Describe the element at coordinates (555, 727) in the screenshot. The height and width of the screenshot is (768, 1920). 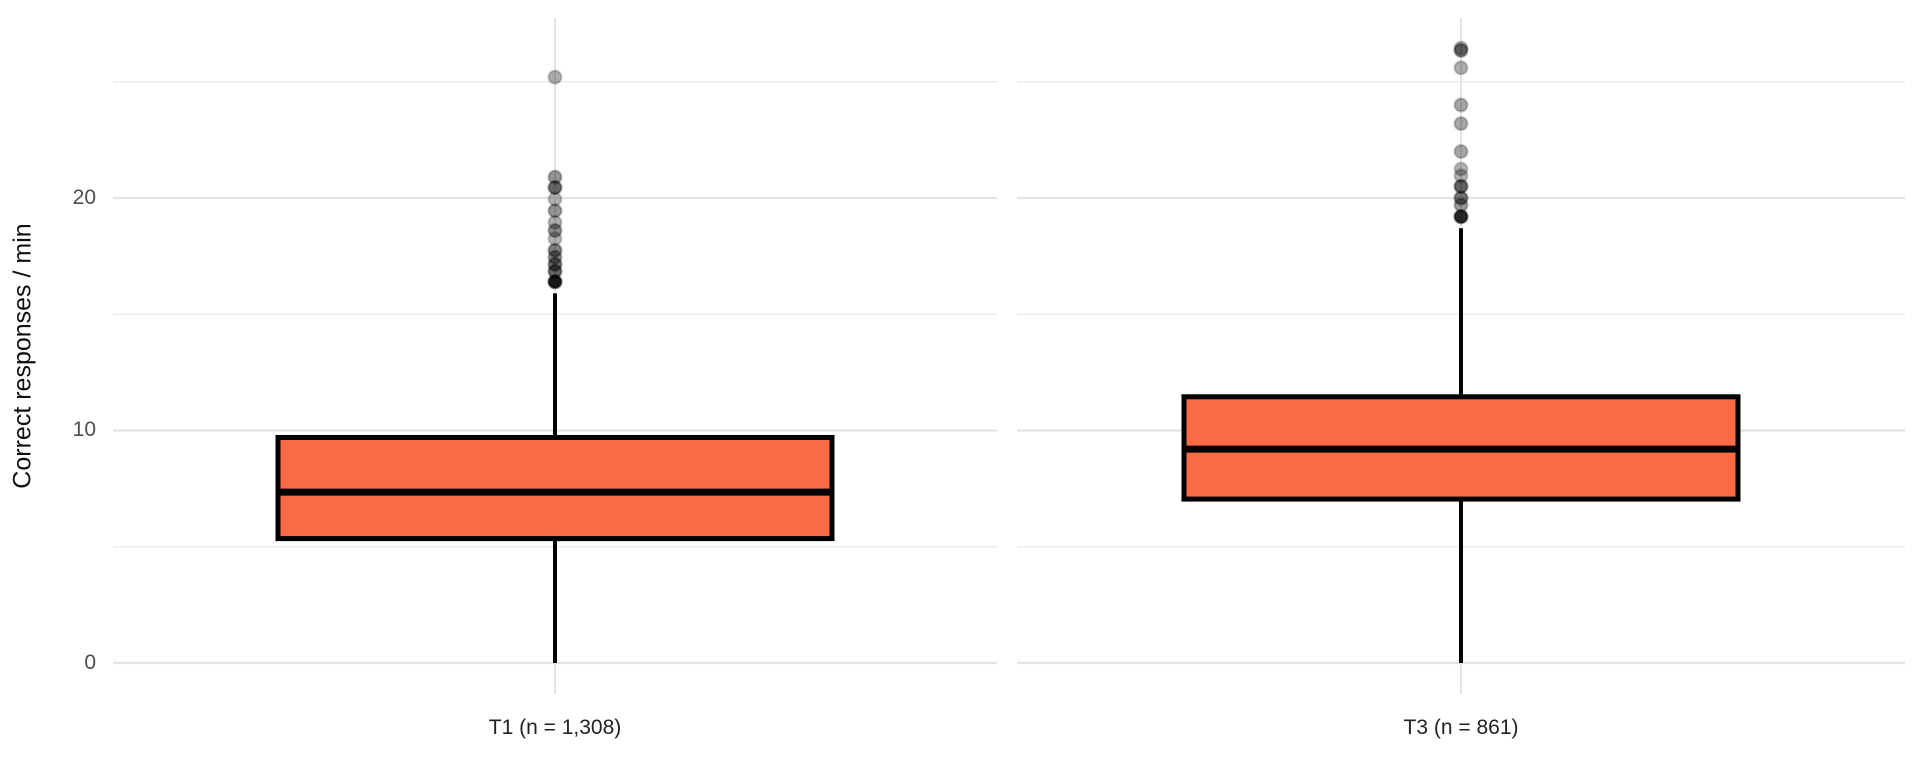
I see `x-axis-label-t1: T1 (n = 1,308)` at that location.